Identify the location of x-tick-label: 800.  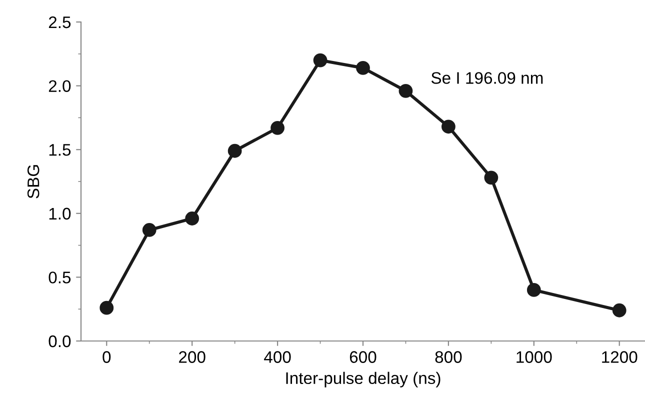
(448, 357).